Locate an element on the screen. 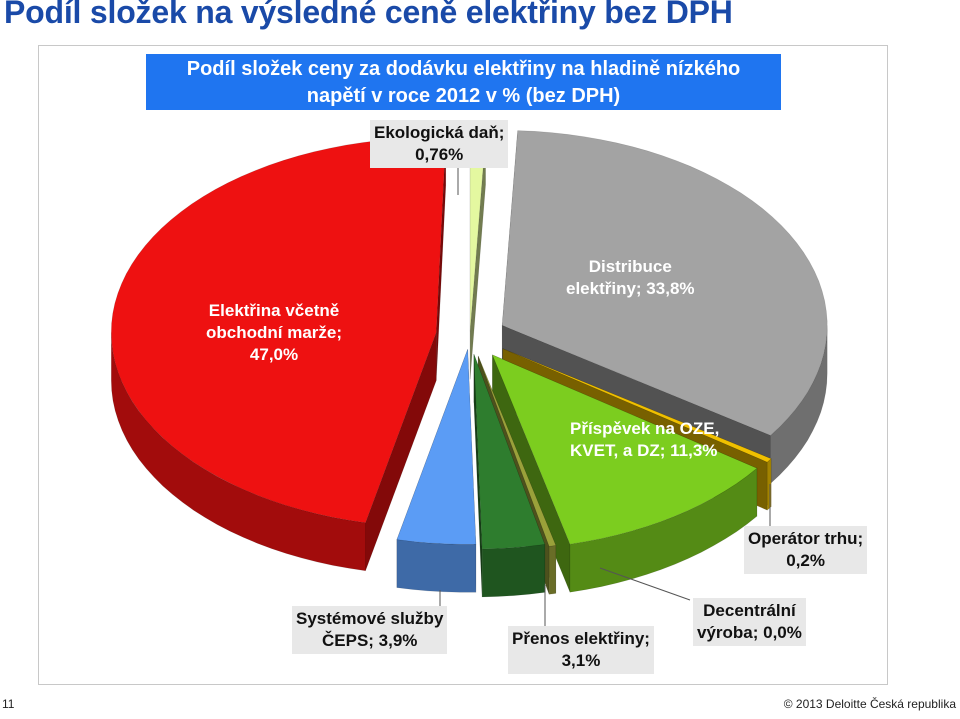  label-operator-trhu-line-1: Operátor trhu; is located at coordinates (806, 538).